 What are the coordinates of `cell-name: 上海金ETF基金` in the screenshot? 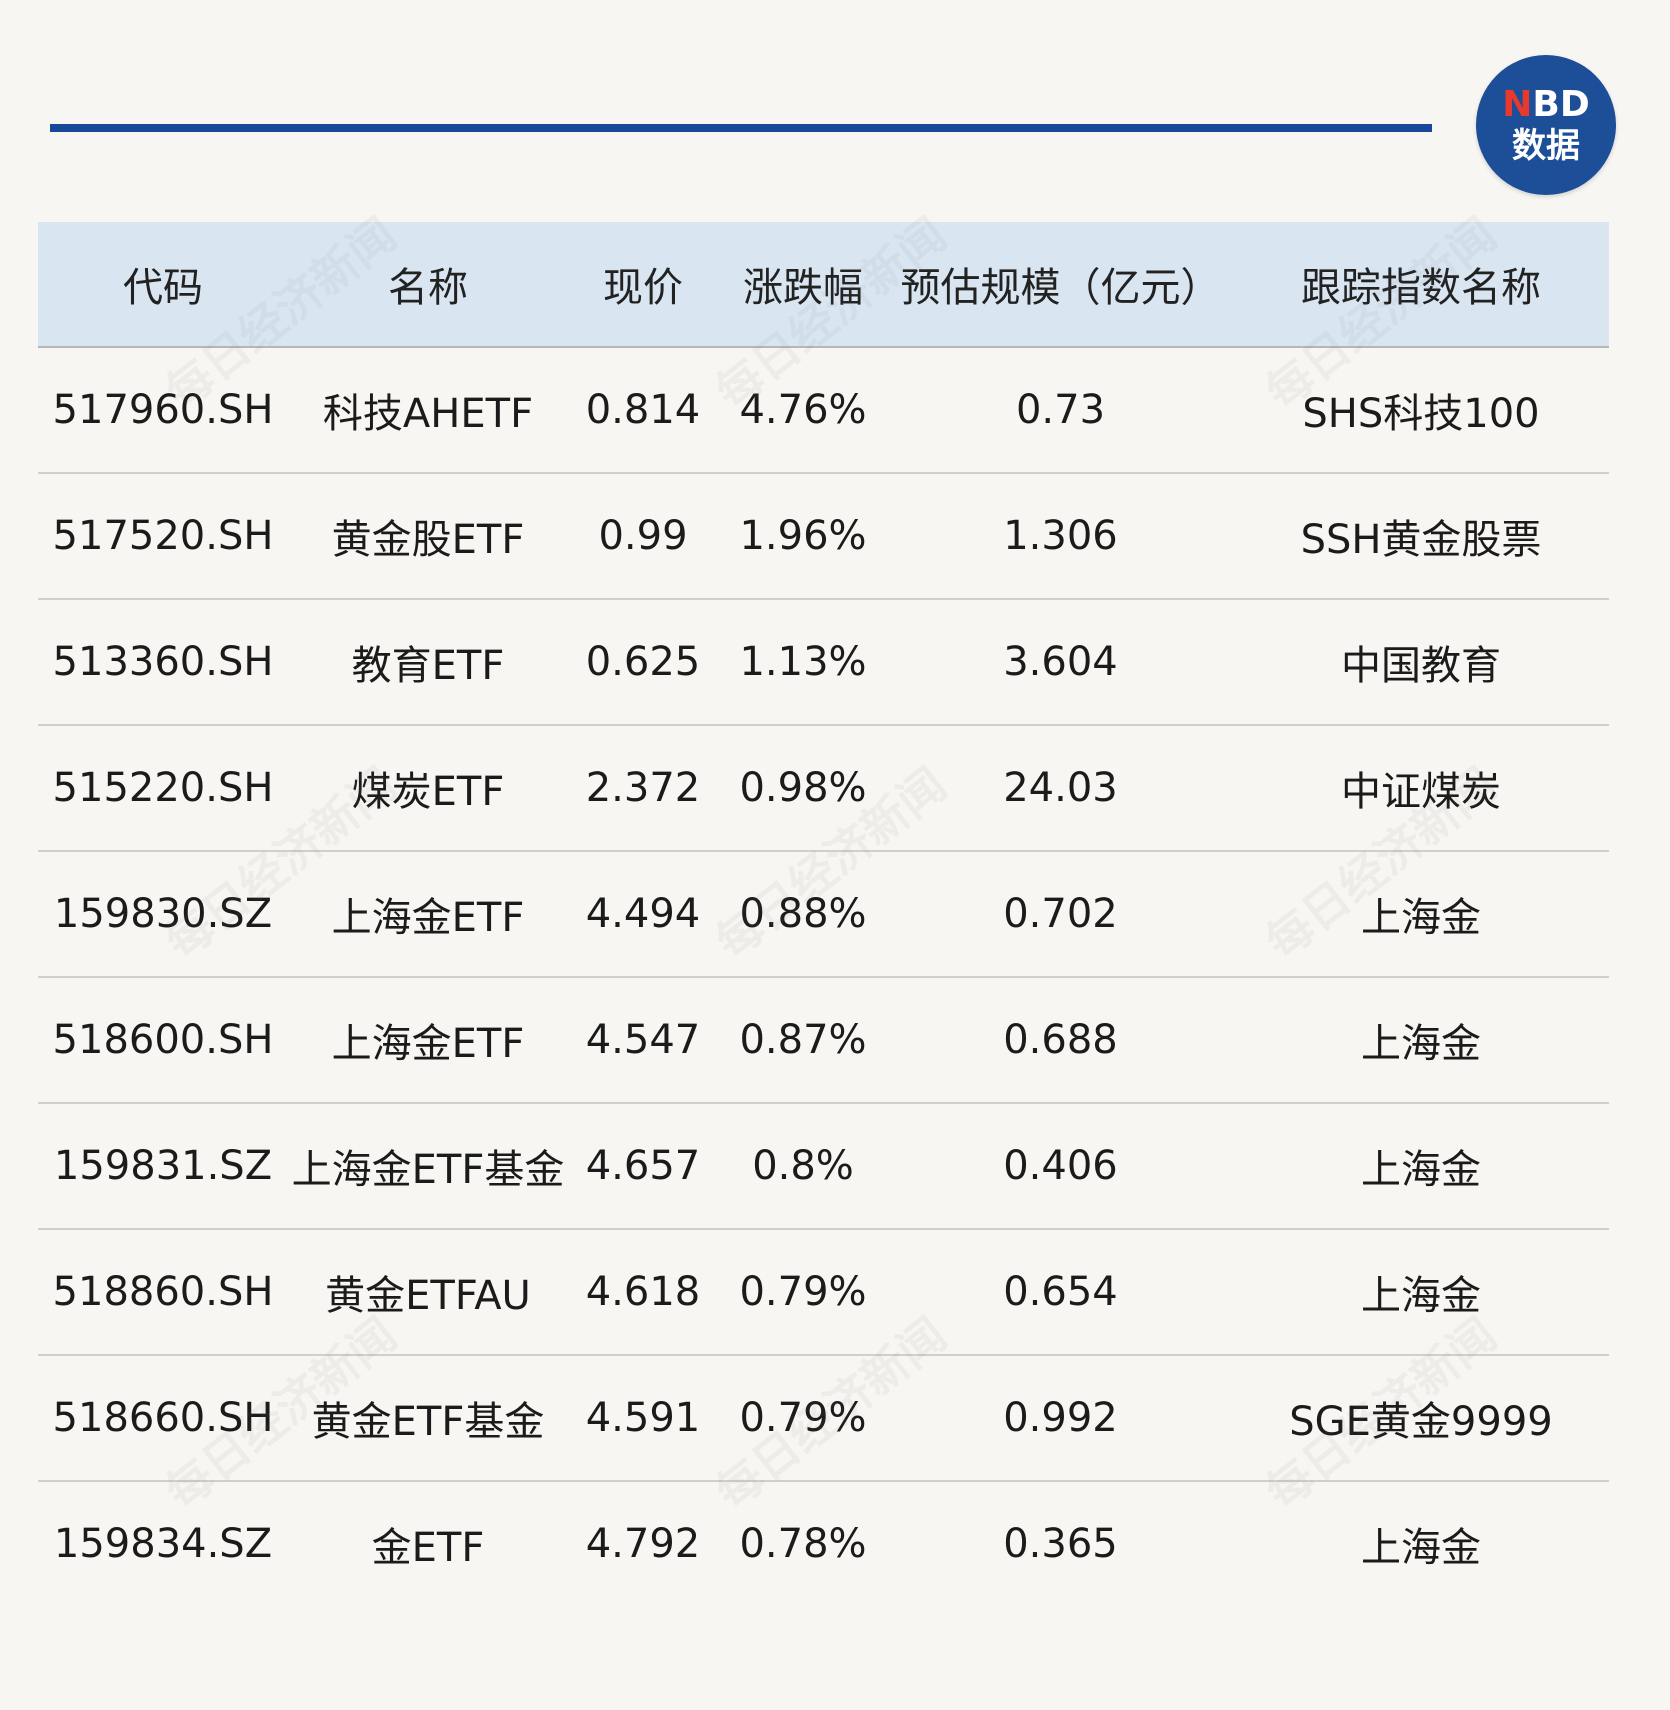 It's located at (428, 1166).